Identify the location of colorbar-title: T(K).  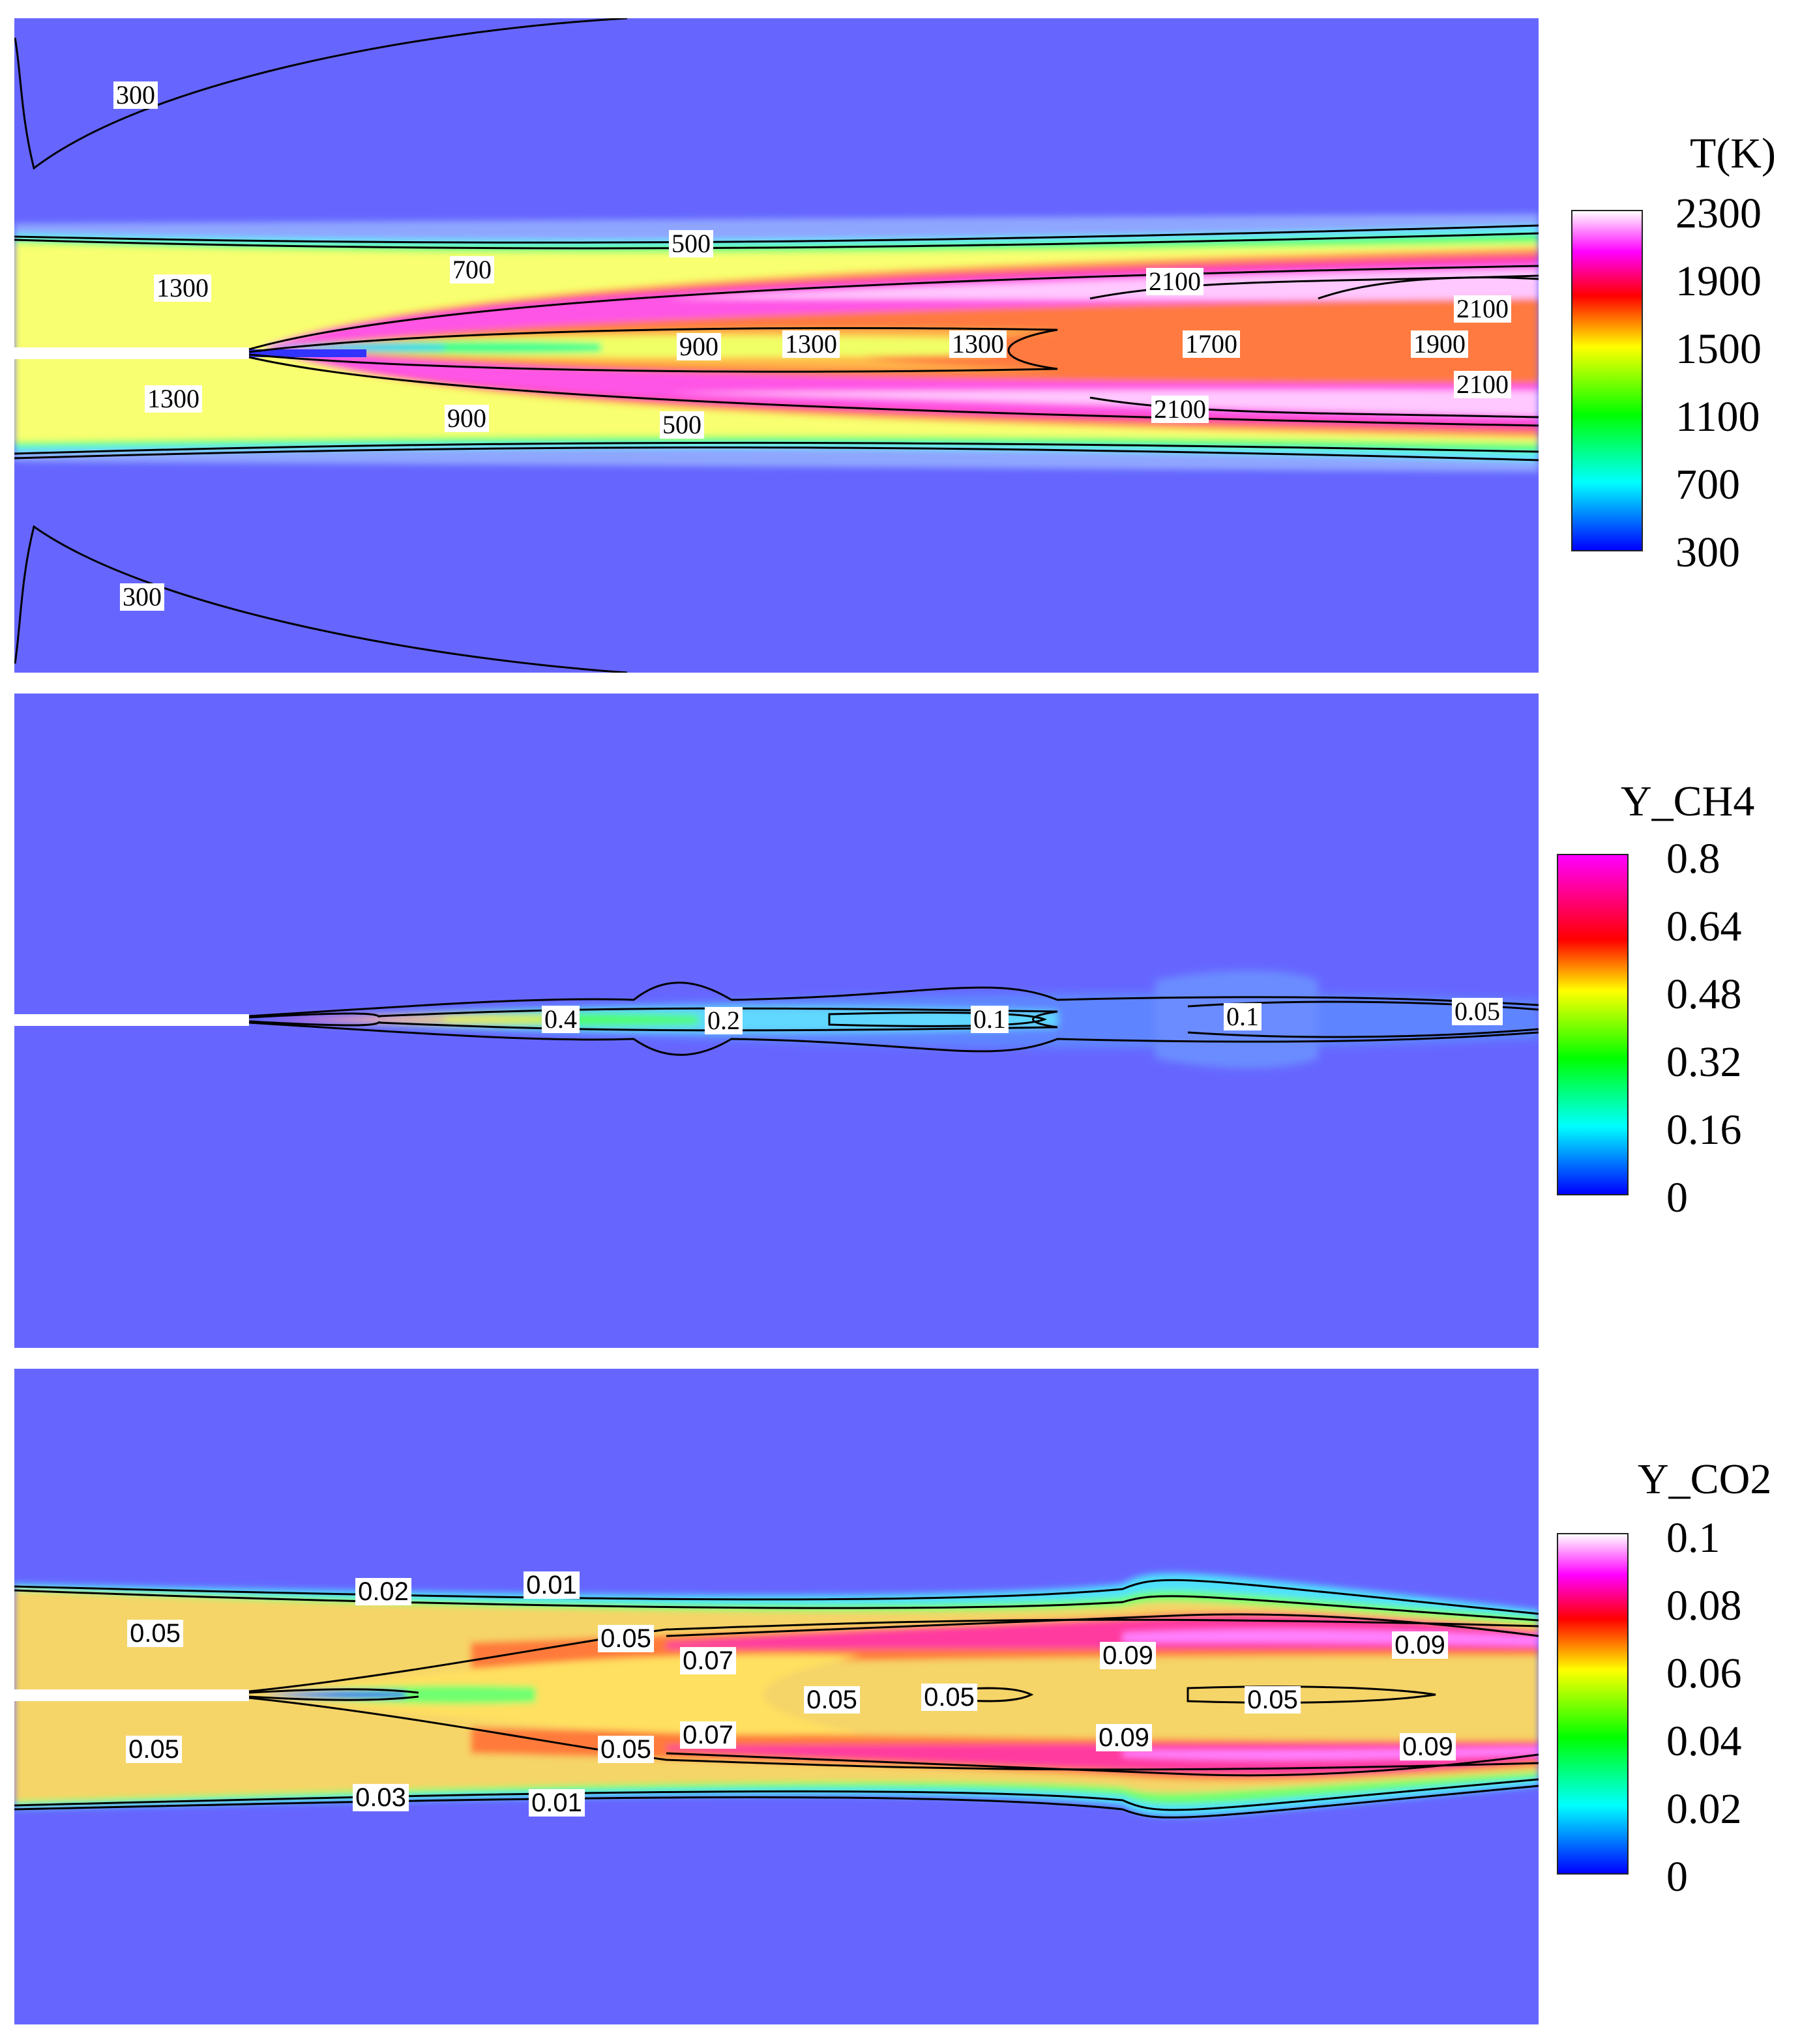
(1733, 153).